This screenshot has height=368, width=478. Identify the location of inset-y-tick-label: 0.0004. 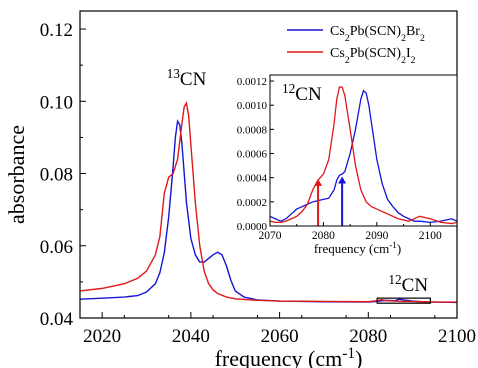
(252, 179).